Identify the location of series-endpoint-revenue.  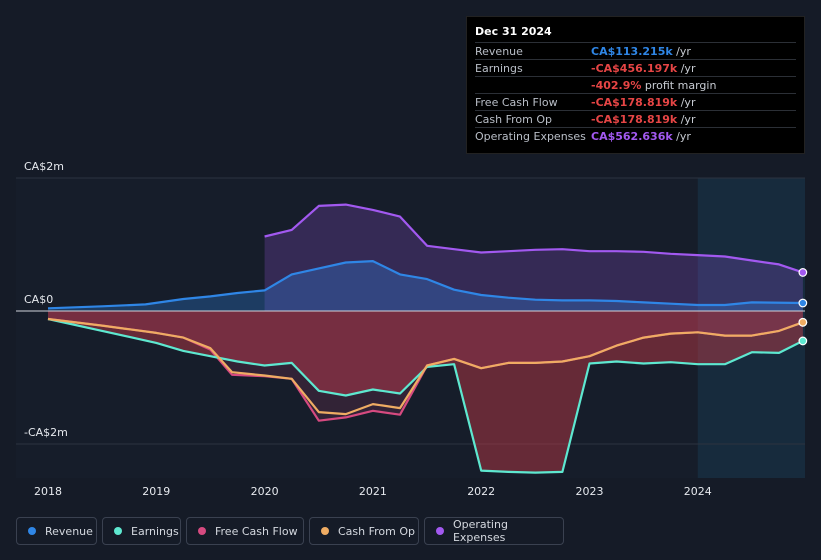
(803, 303).